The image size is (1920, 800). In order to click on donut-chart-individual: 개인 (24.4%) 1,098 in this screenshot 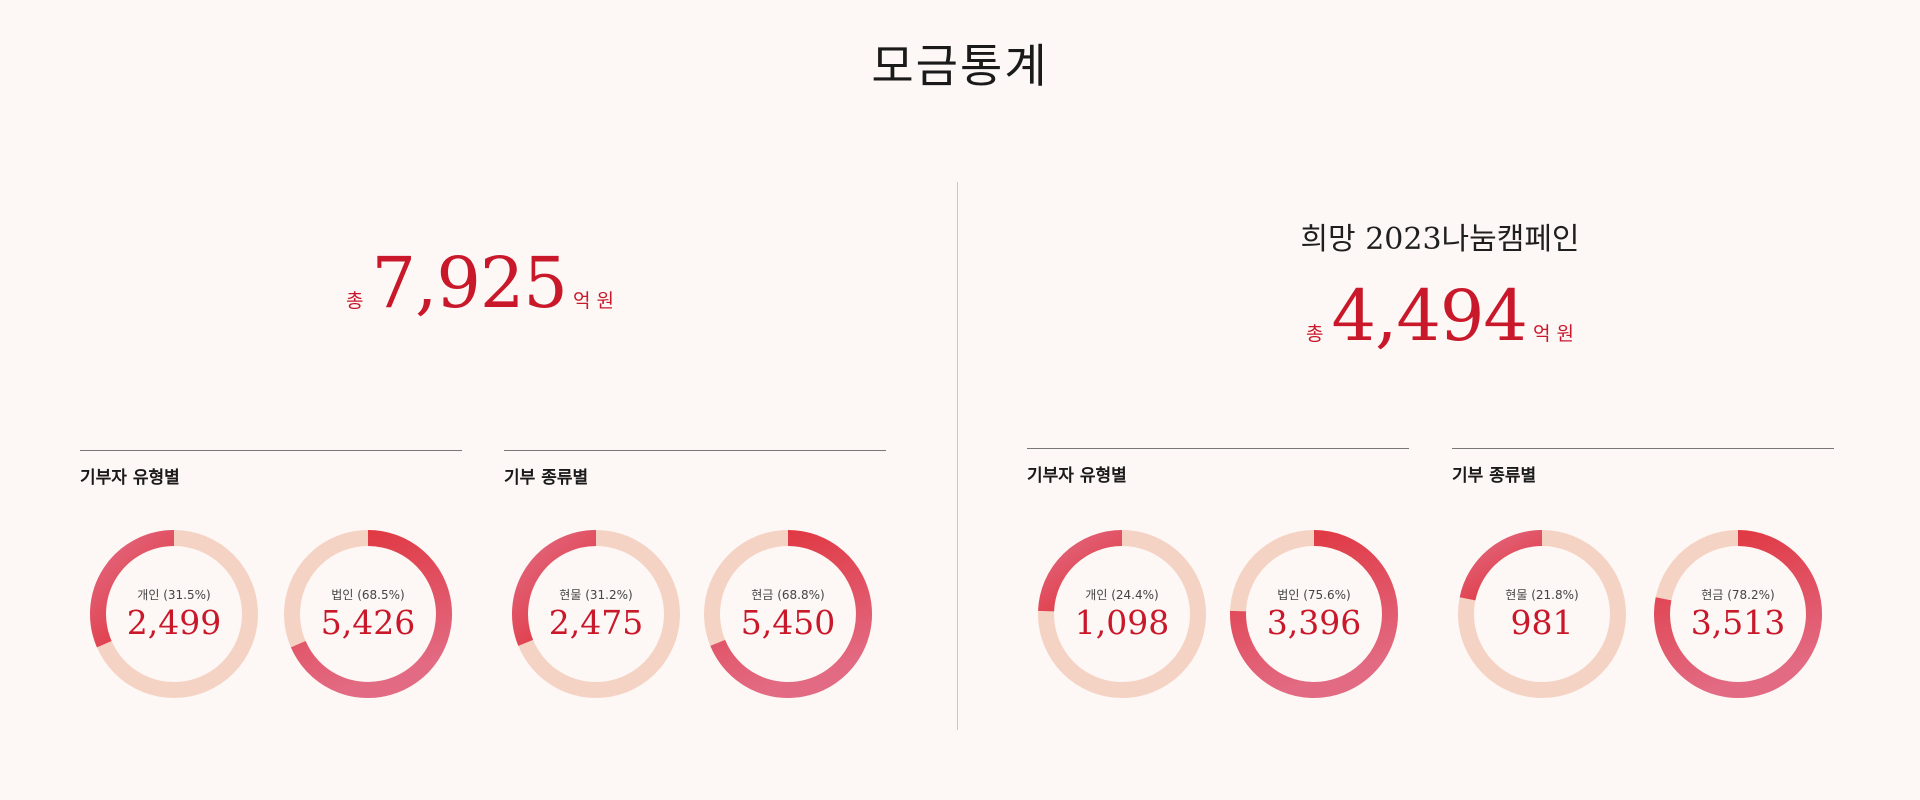, I will do `click(1122, 614)`.